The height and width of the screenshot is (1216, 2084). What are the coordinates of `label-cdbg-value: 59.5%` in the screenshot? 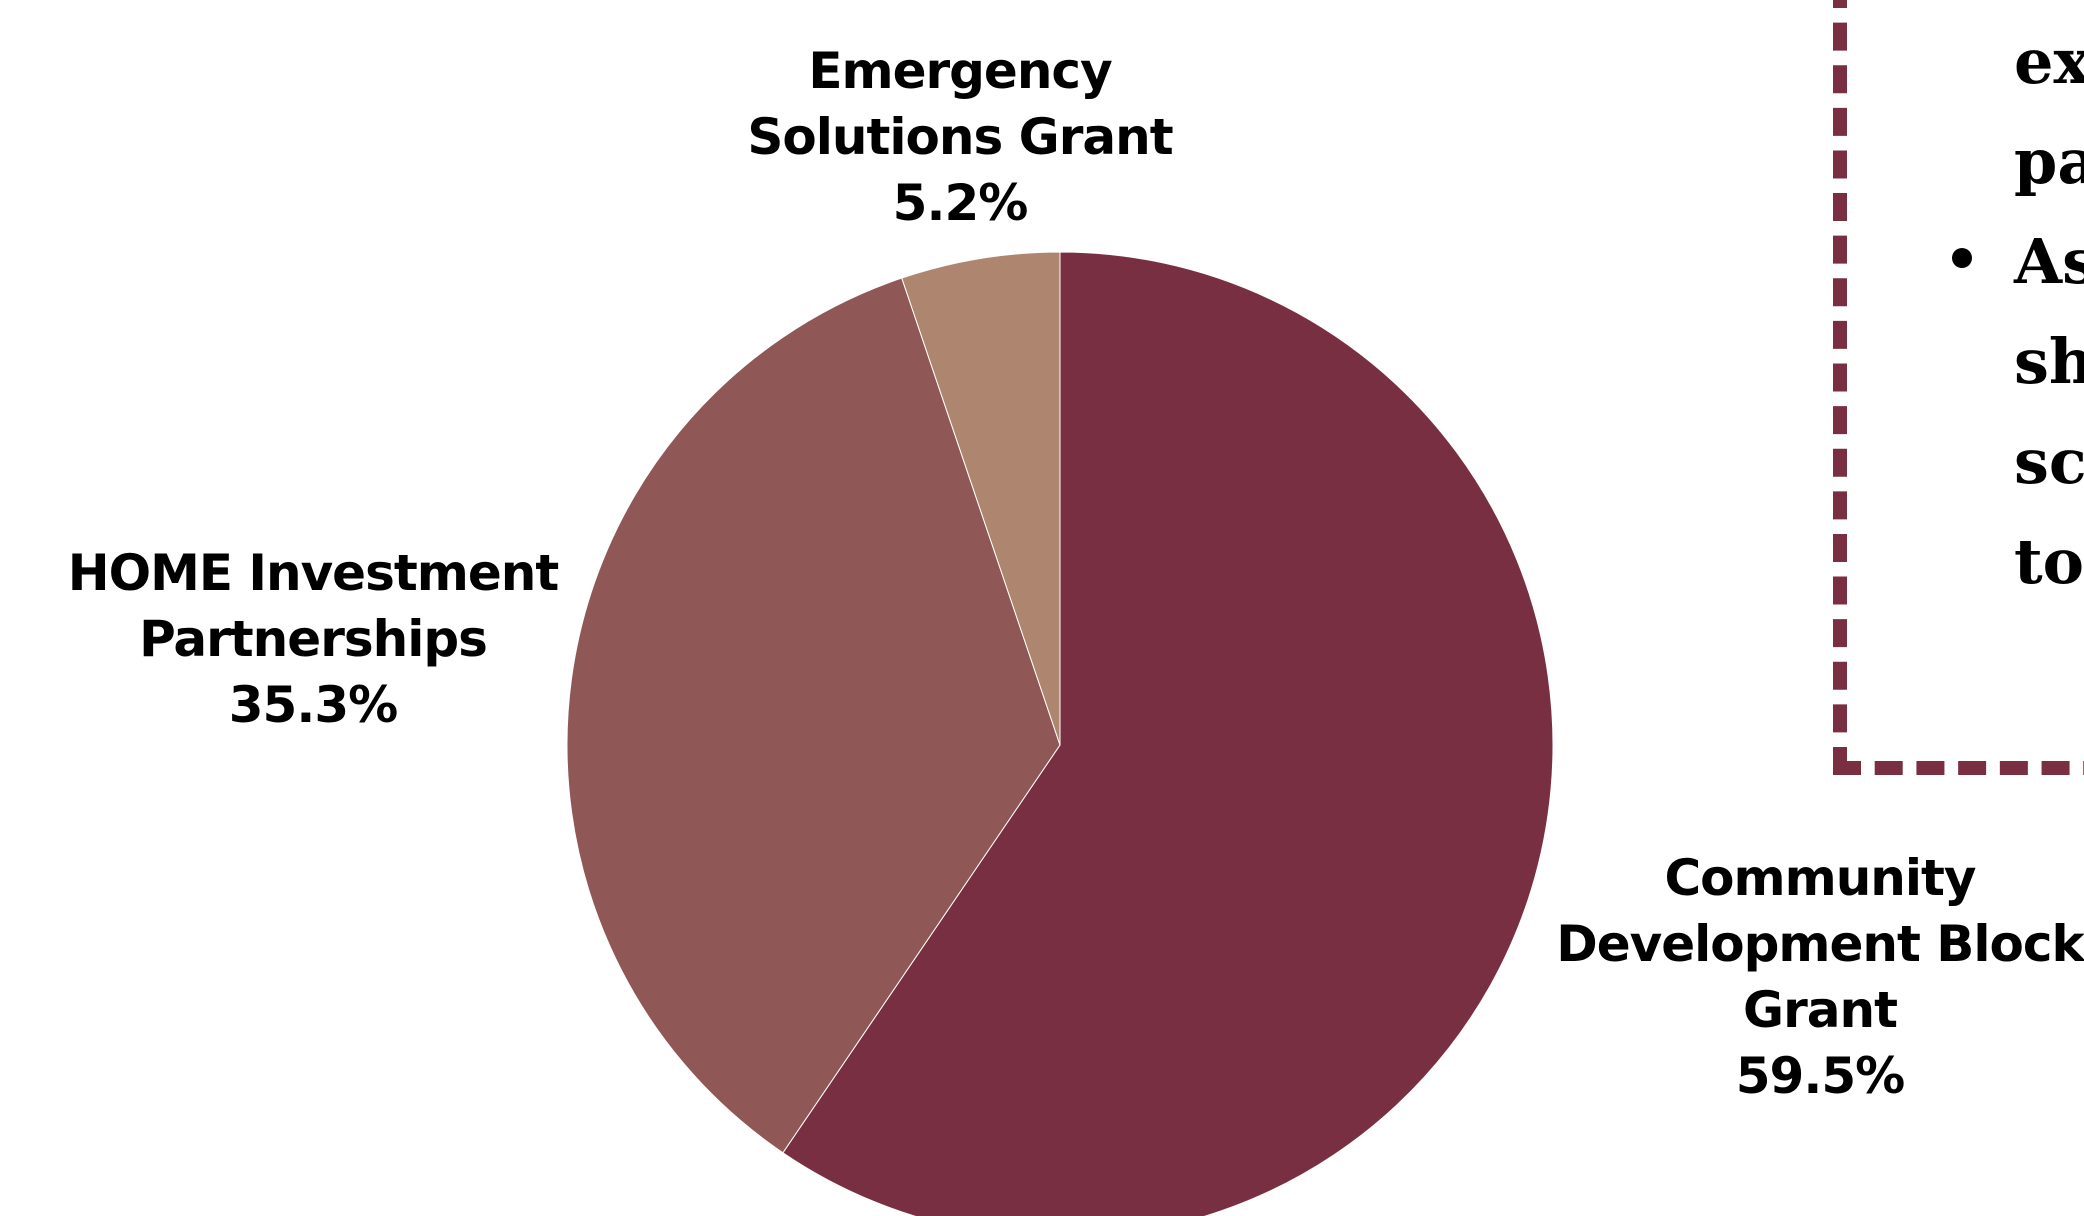 It's located at (1820, 1076).